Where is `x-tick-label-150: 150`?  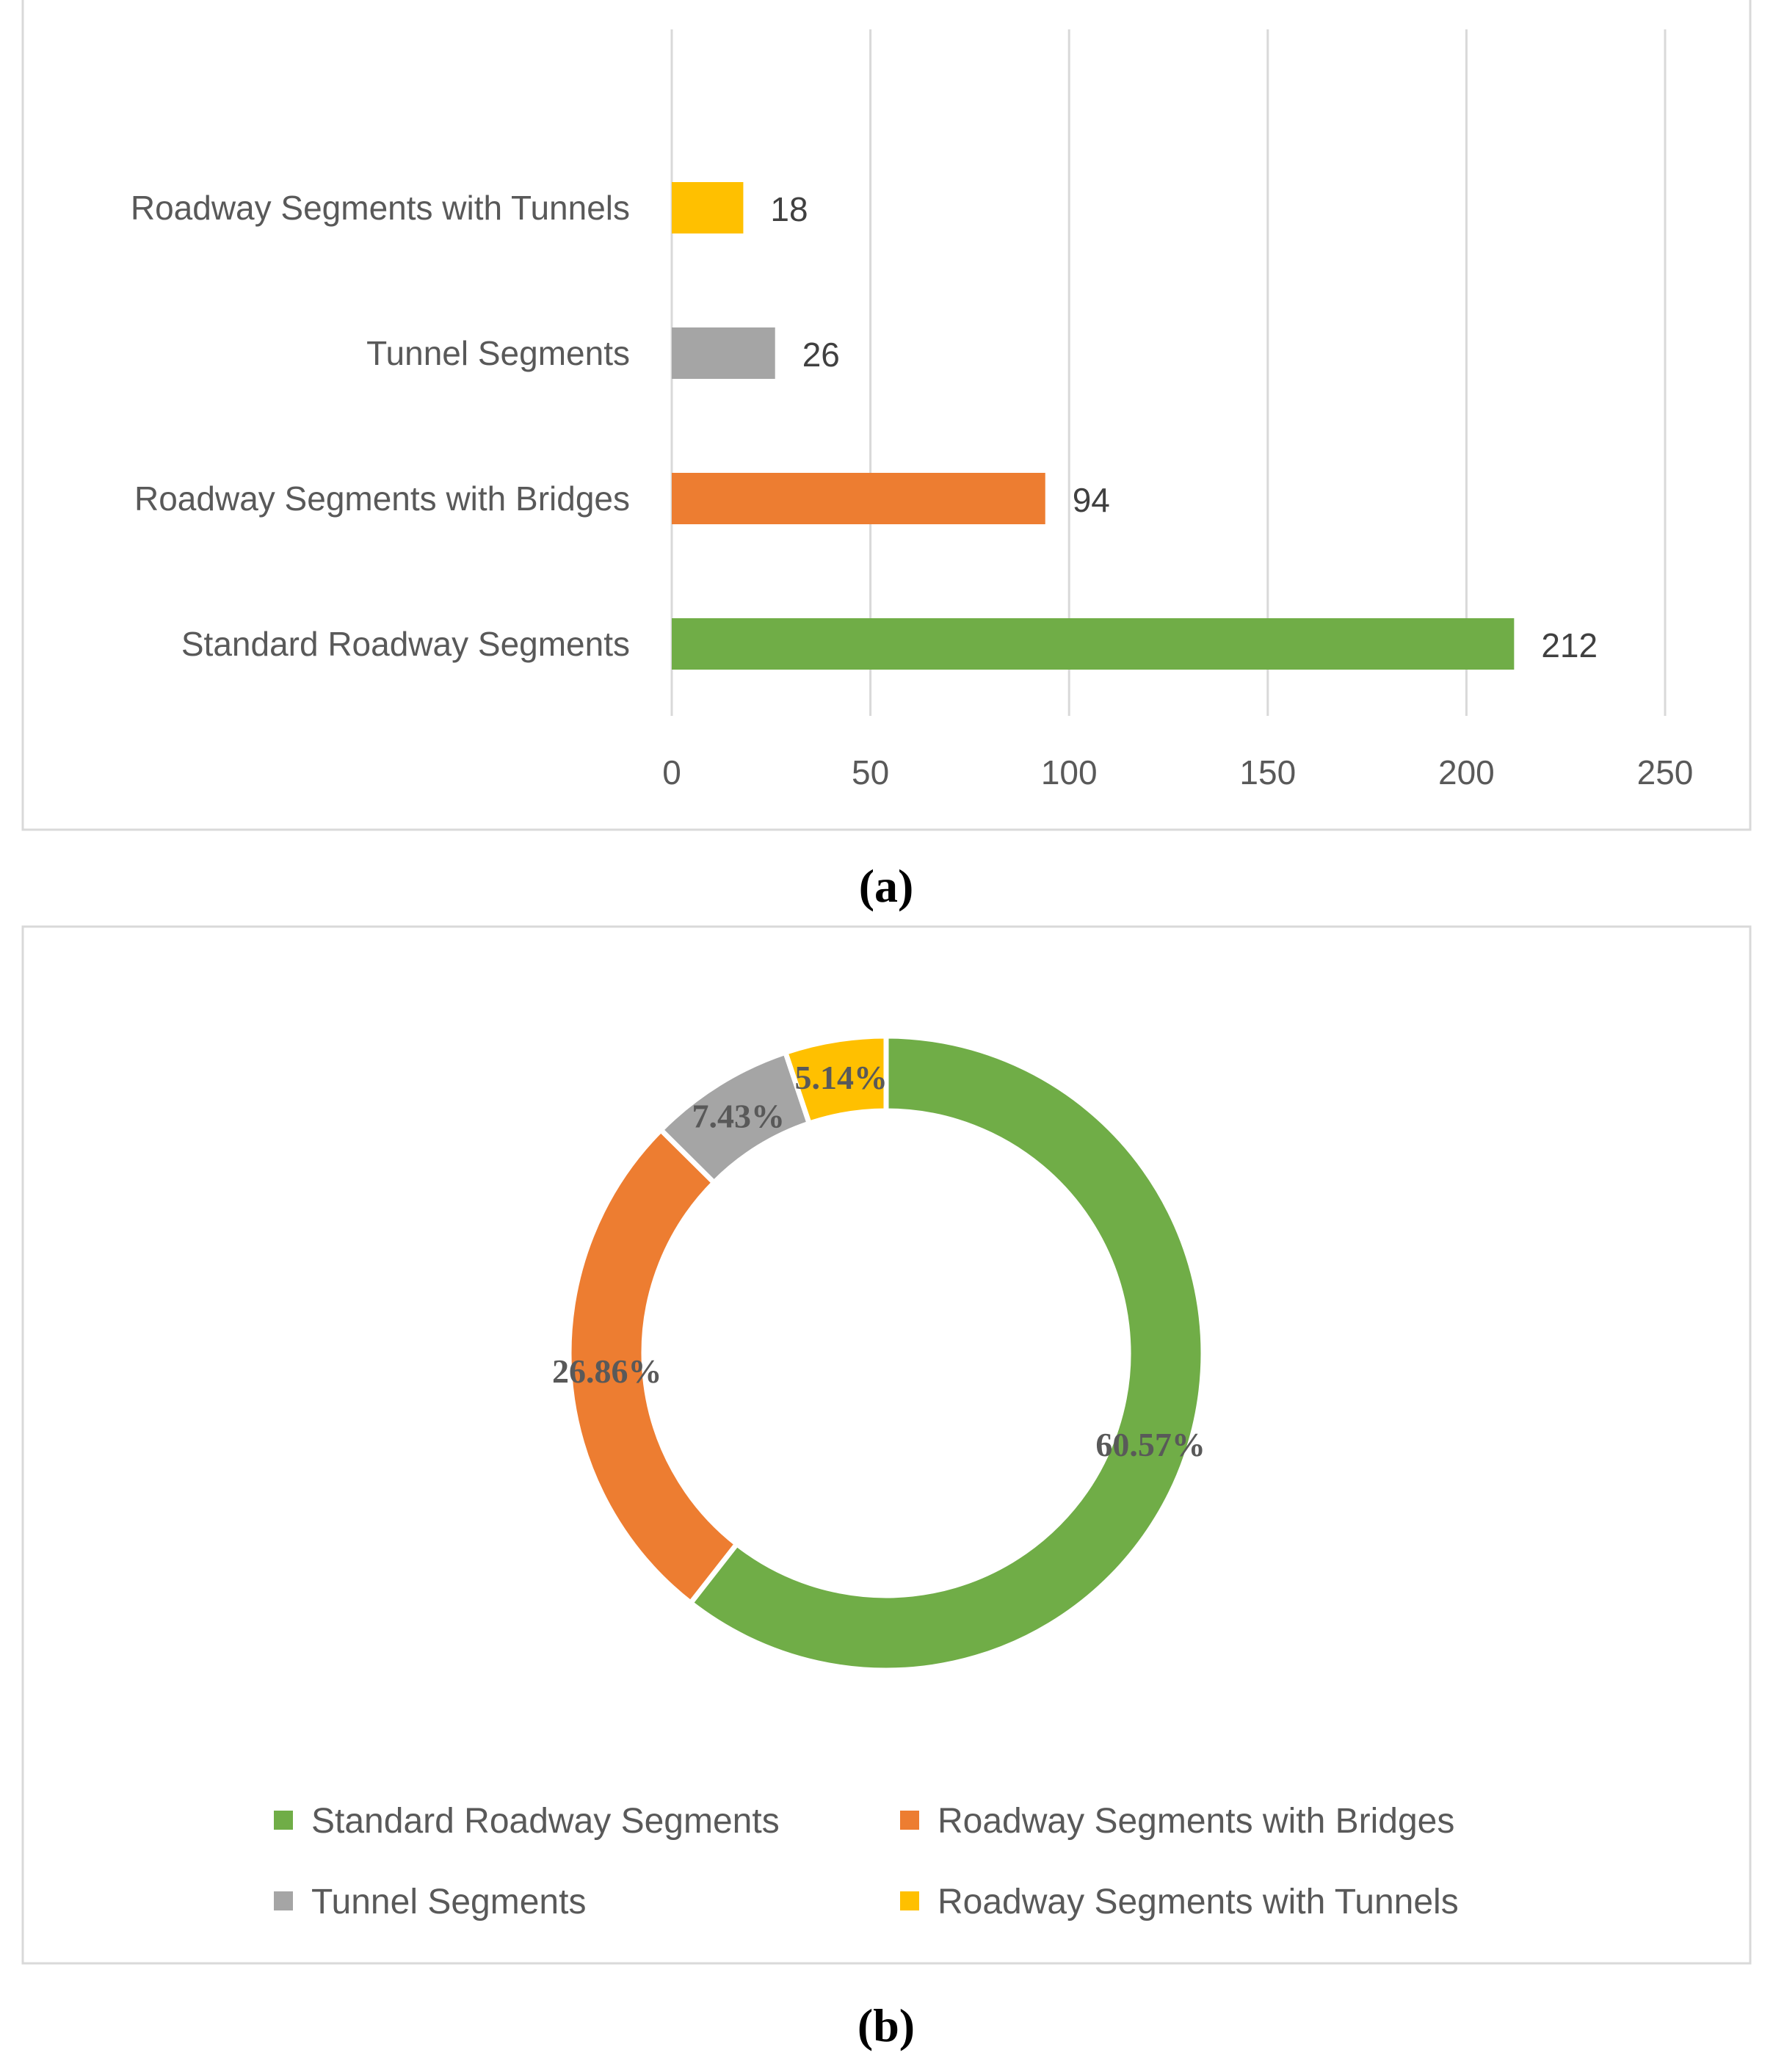 x-tick-label-150: 150 is located at coordinates (1267, 772).